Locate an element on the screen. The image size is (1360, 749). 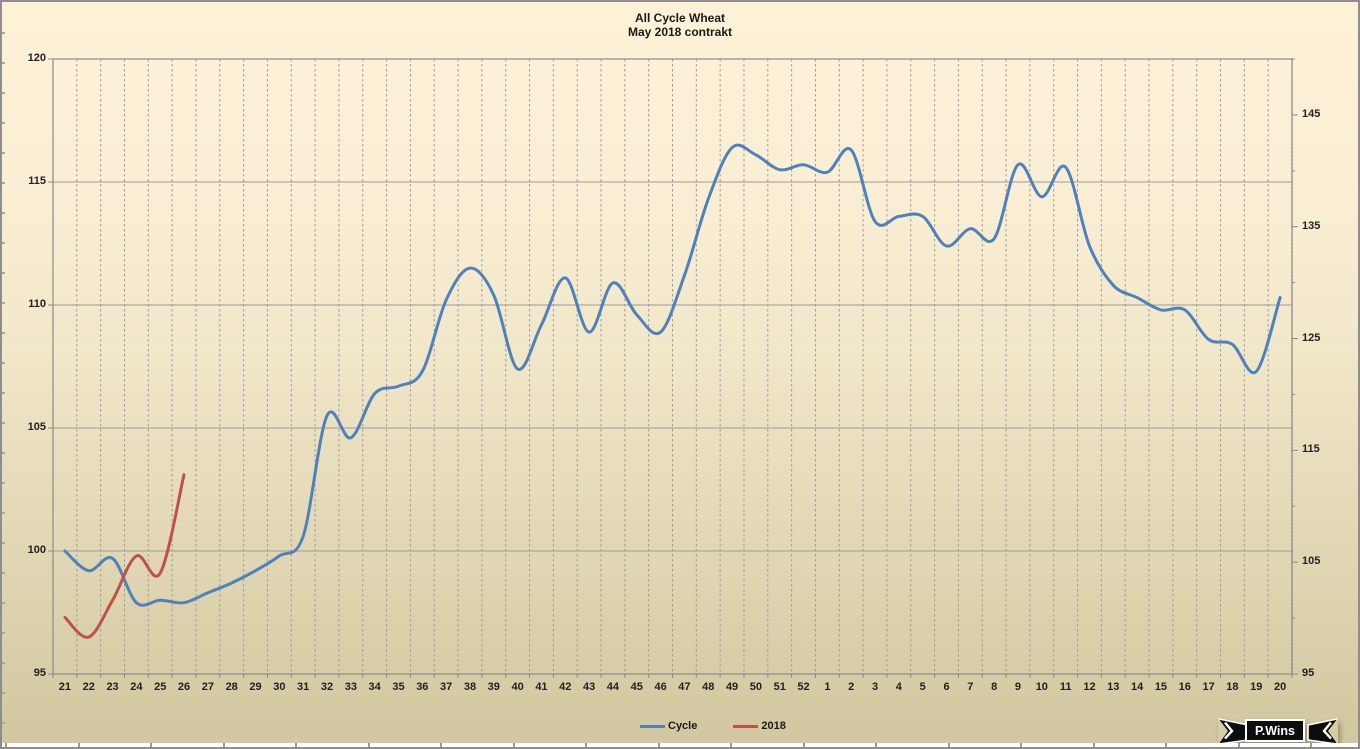
left-axis-label: 120 is located at coordinates (36, 58).